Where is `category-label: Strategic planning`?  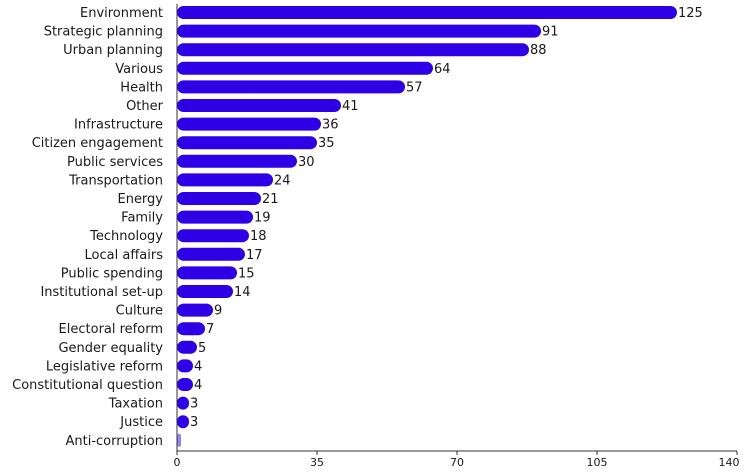 category-label: Strategic planning is located at coordinates (103, 32).